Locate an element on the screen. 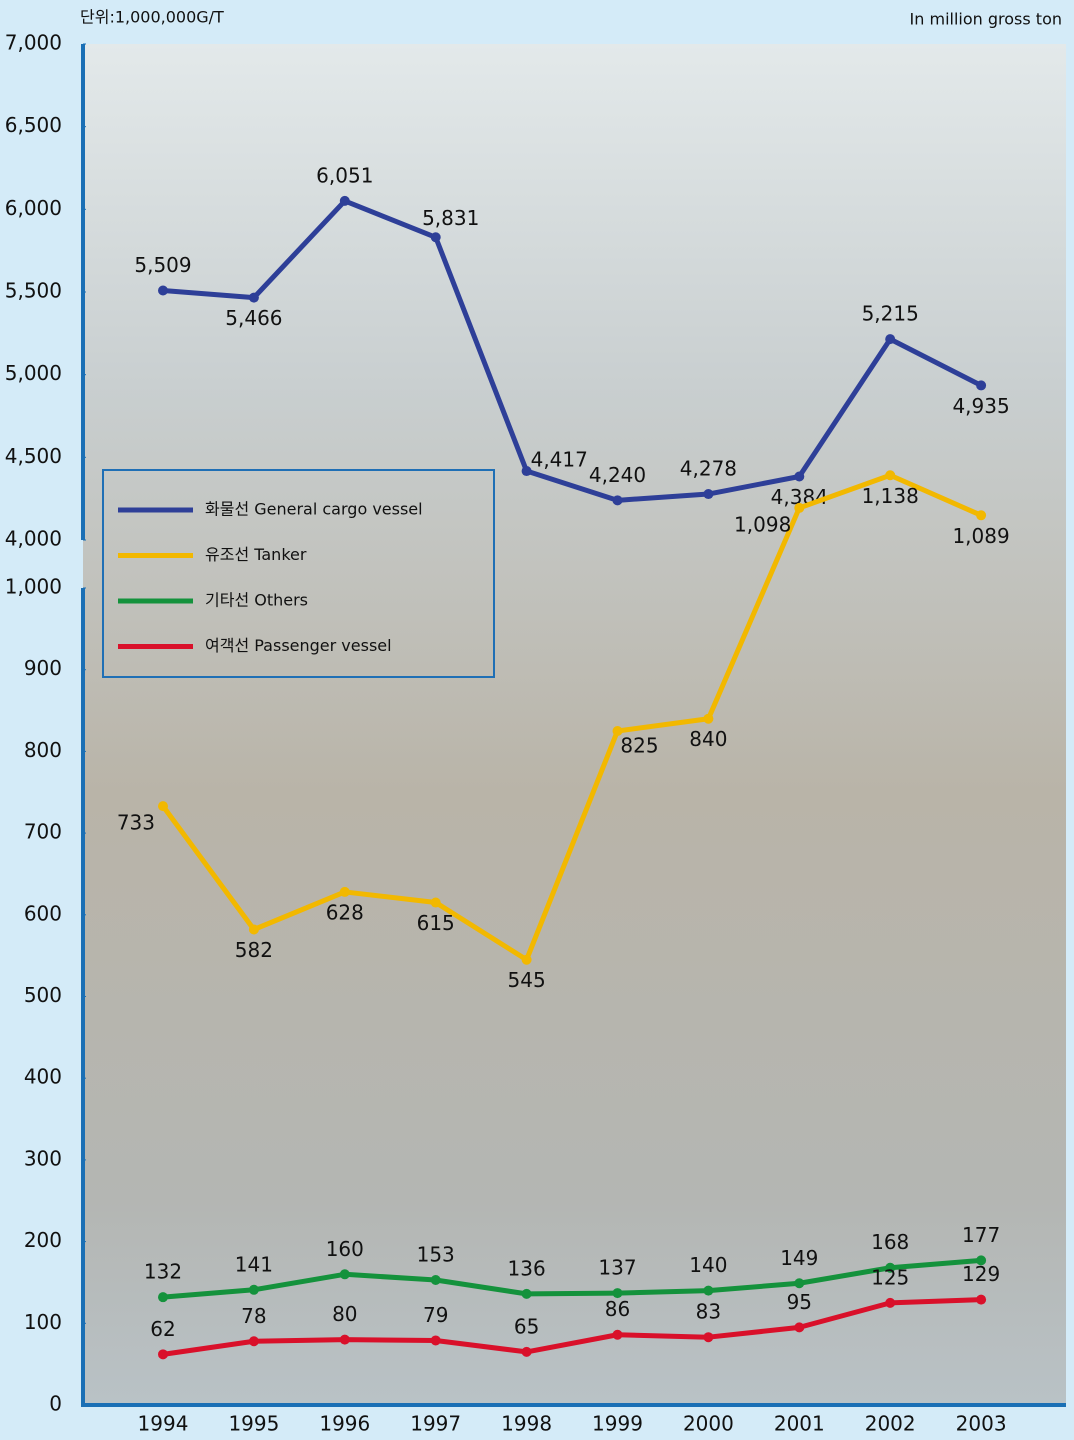 Image resolution: width=1074 pixels, height=1440 pixels. y-tick-label: 100 is located at coordinates (43, 1322).